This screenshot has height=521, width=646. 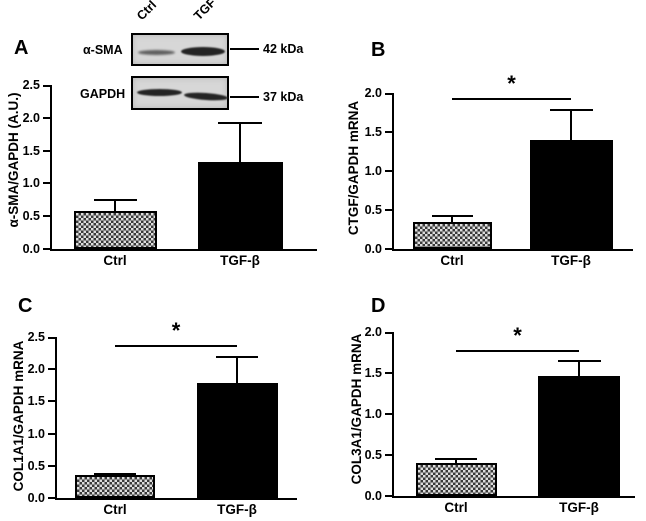 I want to click on panel-c-letter: C, so click(x=25, y=306).